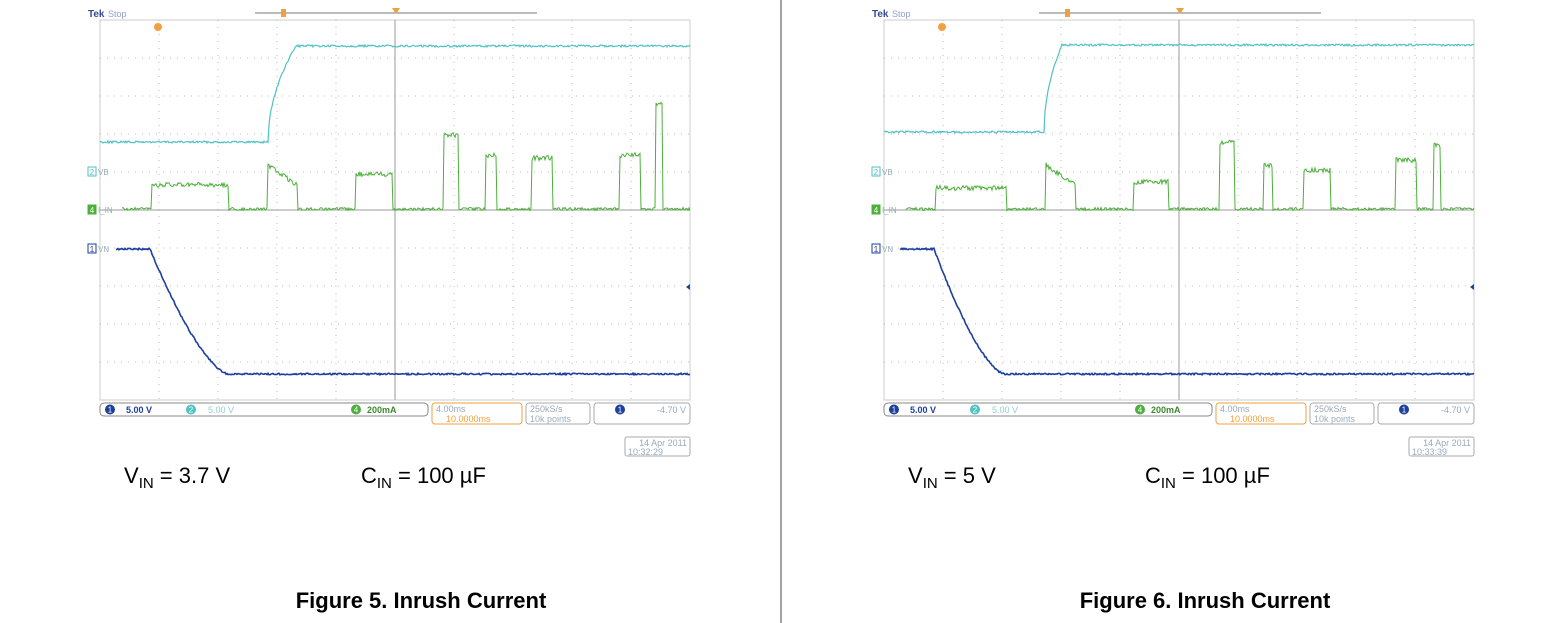 The height and width of the screenshot is (623, 1562). What do you see at coordinates (1205, 600) in the screenshot?
I see `figure-title: Figure 6. Inrush Current` at bounding box center [1205, 600].